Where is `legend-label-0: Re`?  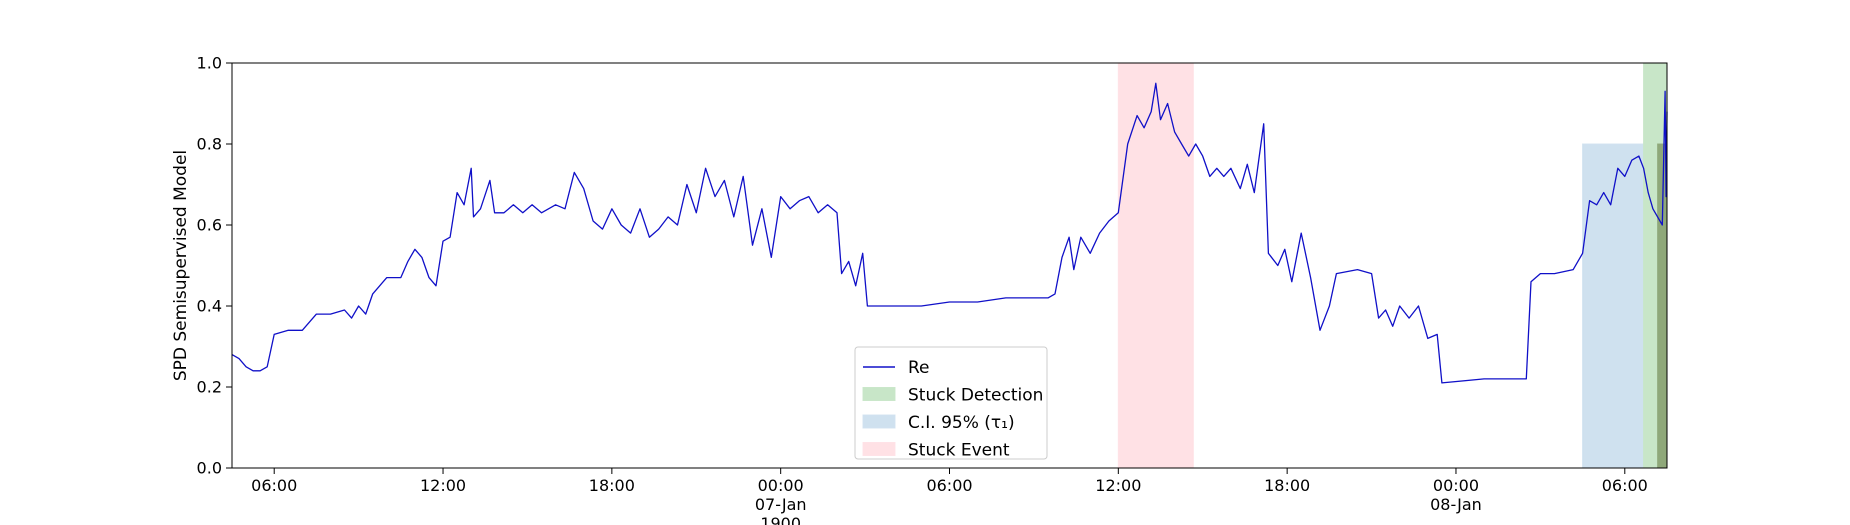
legend-label-0: Re is located at coordinates (919, 368).